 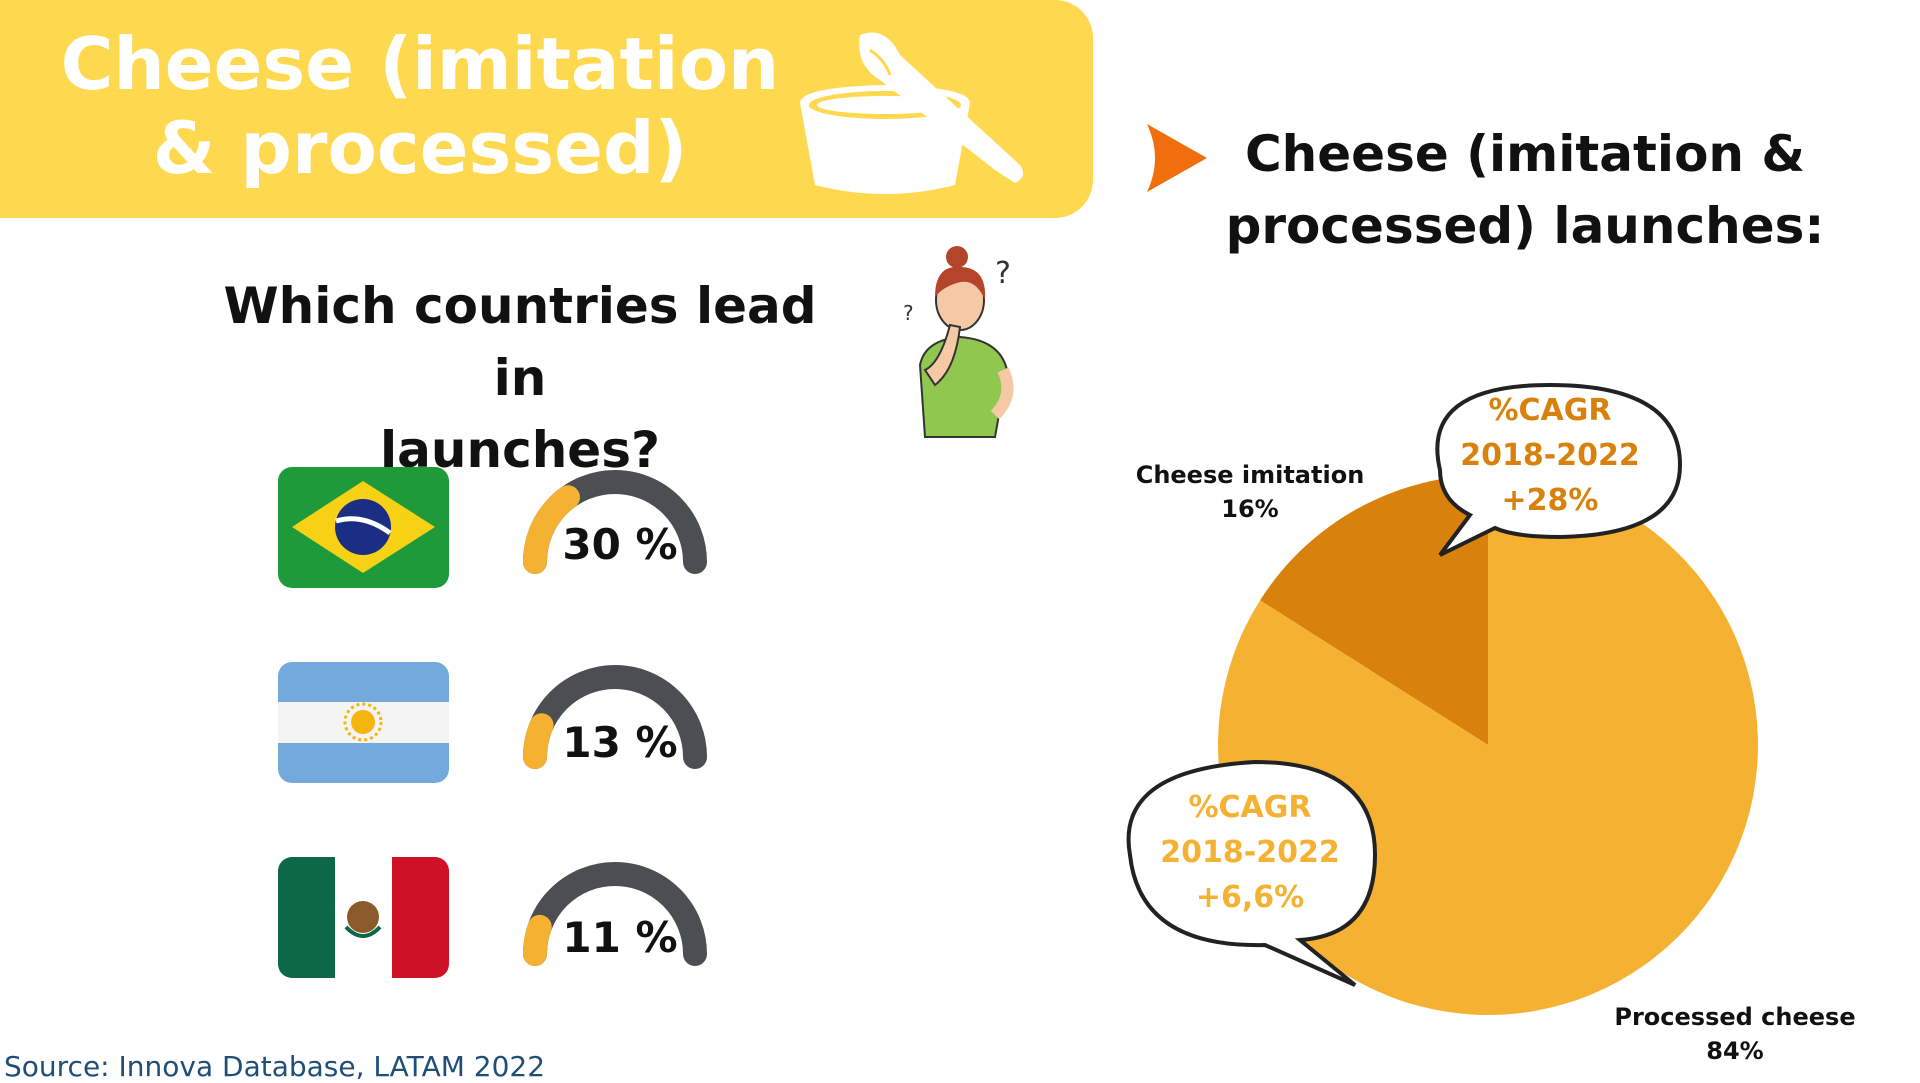 What do you see at coordinates (1250, 492) in the screenshot?
I see `pie-label-imitation: Cheese imitation 16%` at bounding box center [1250, 492].